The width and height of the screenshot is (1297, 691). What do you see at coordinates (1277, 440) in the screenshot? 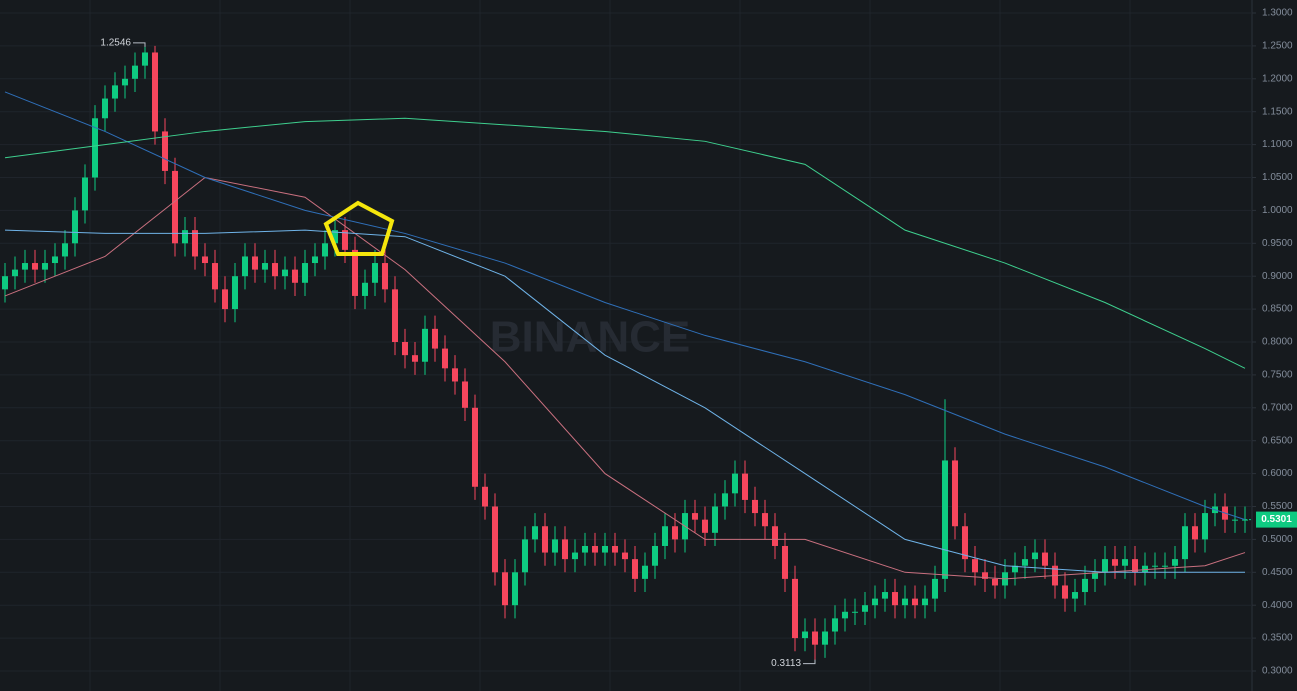
I see `y-tick-label: 0.6500` at bounding box center [1277, 440].